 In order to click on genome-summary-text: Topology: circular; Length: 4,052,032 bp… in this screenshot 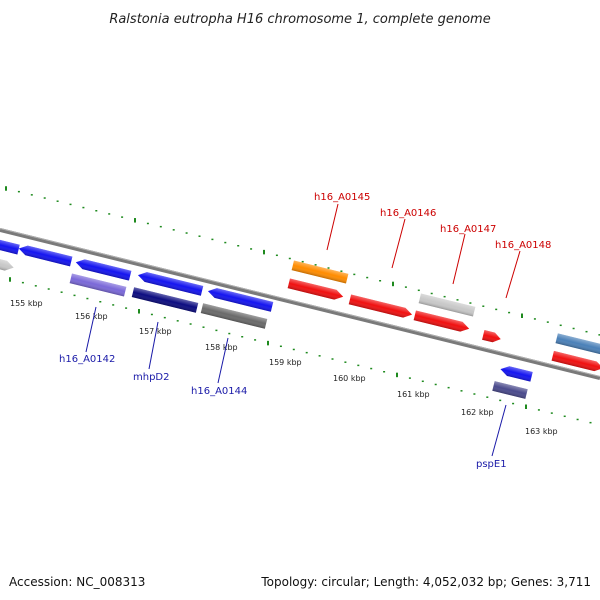, I will do `click(425, 582)`.